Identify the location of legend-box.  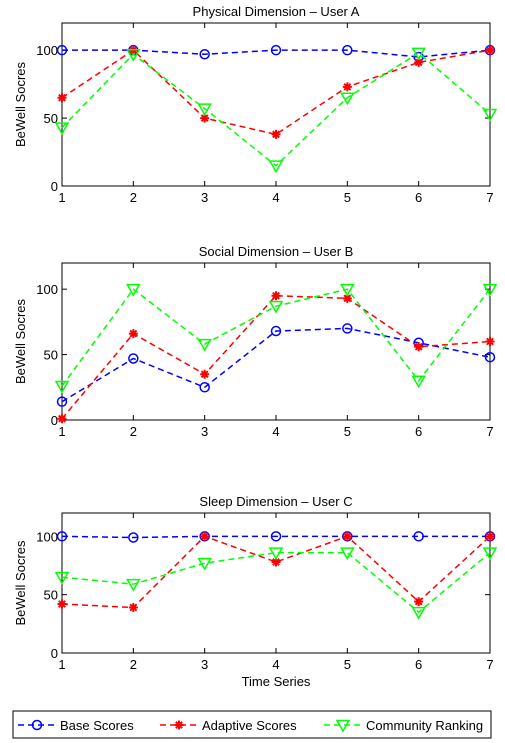
(252, 724).